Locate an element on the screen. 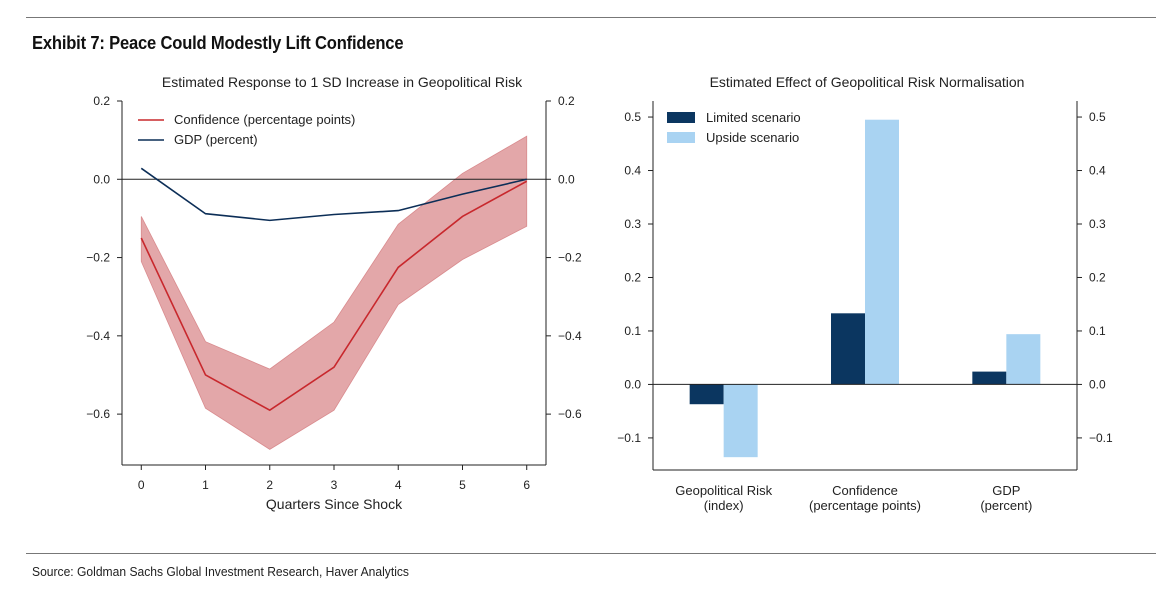  x-category-label: GDP is located at coordinates (1006, 490).